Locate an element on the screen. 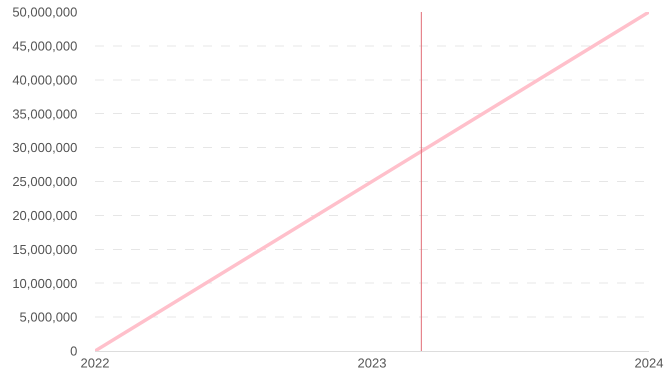 The image size is (670, 387). y-tick-label: 10,000,000 is located at coordinates (45, 283).